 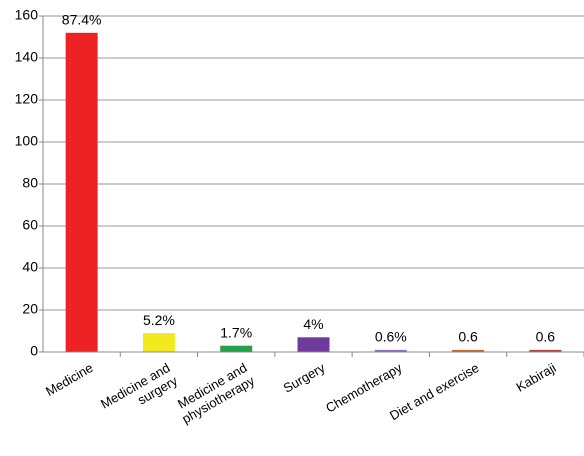 What do you see at coordinates (34, 351) in the screenshot?
I see `y-tick-label: 0` at bounding box center [34, 351].